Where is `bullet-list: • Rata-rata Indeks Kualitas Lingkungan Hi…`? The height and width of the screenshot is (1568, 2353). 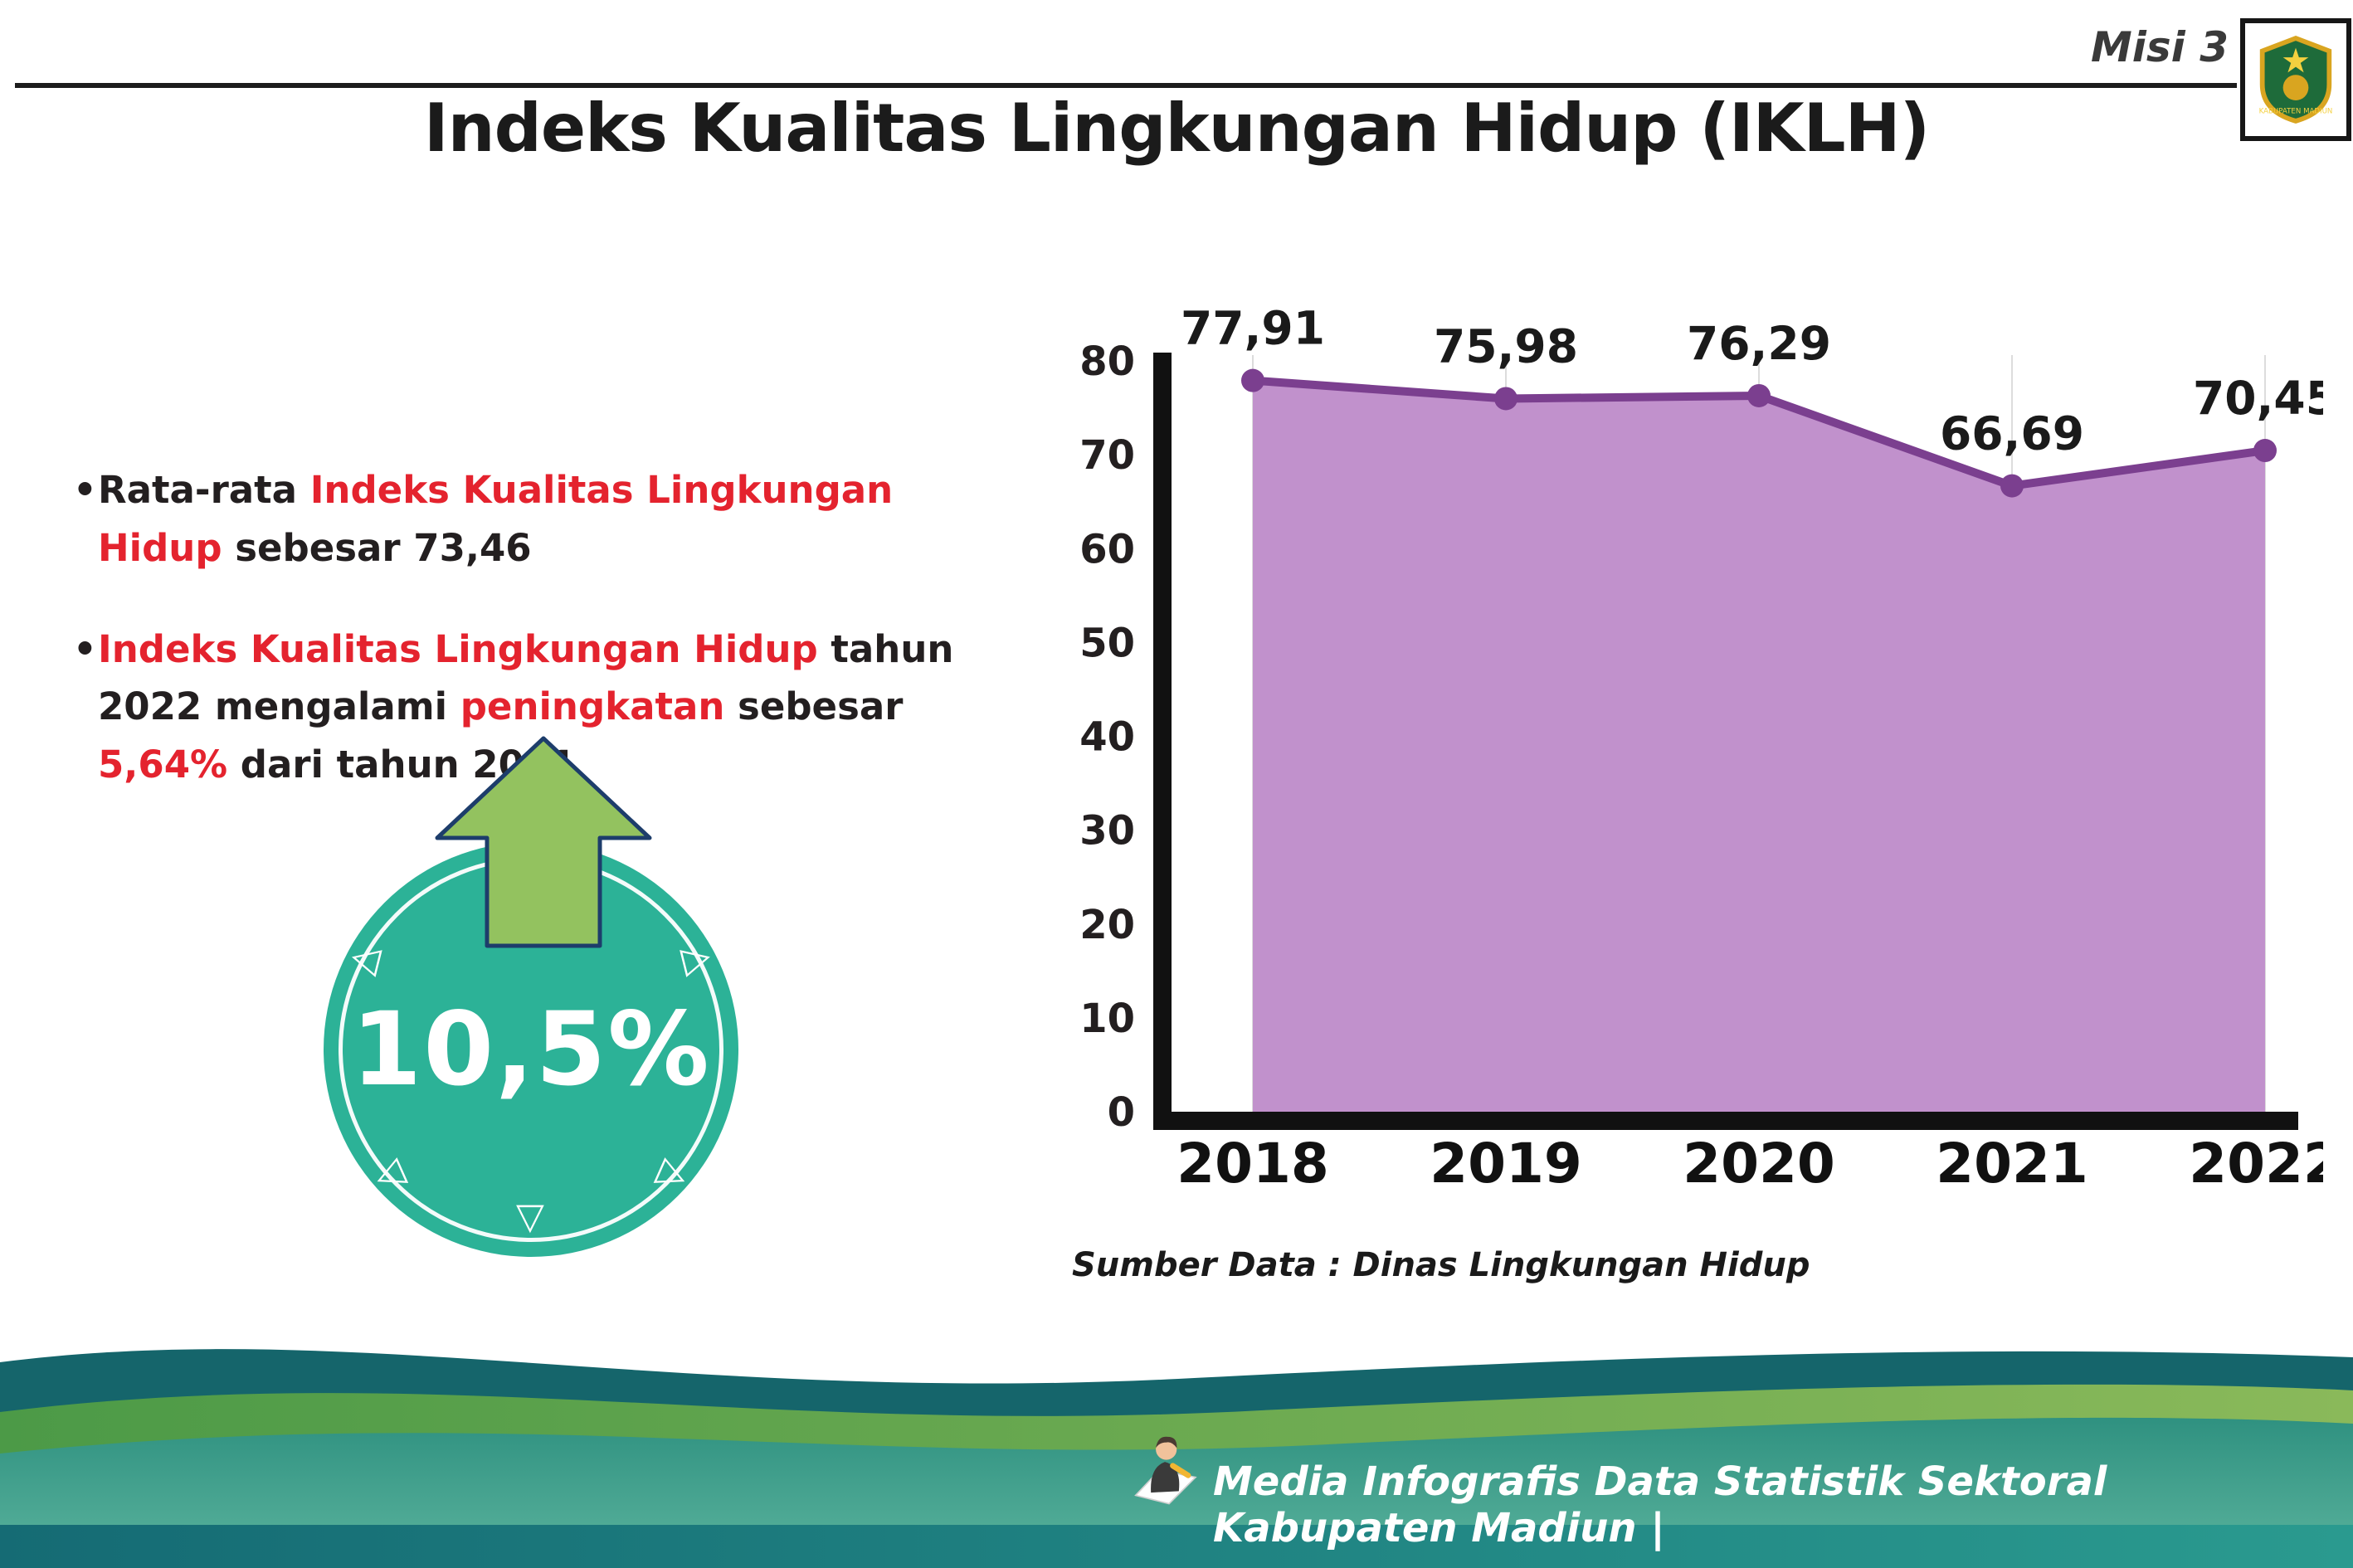
bullet-list: • Rata-rata Indeks Kualitas Lingkungan Hi… is located at coordinates (550, 649).